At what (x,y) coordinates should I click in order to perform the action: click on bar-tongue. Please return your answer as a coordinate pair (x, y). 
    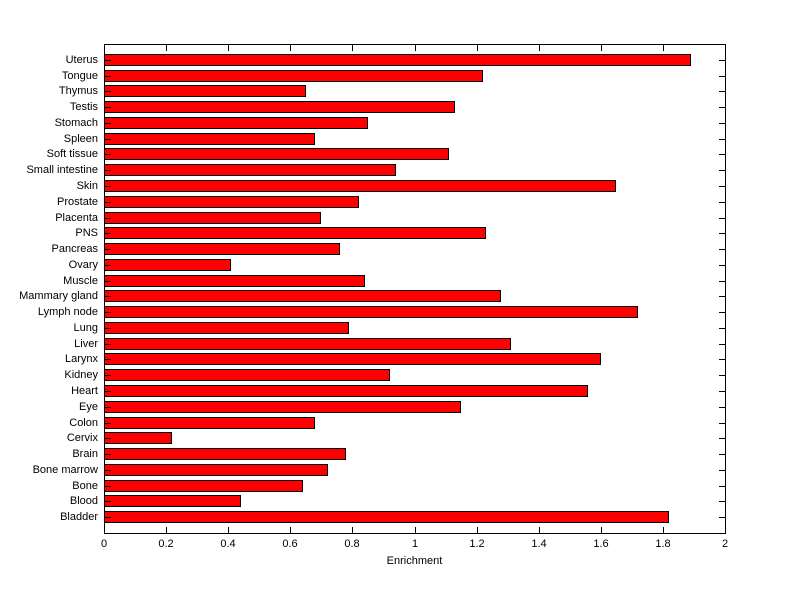
    Looking at the image, I should click on (293, 76).